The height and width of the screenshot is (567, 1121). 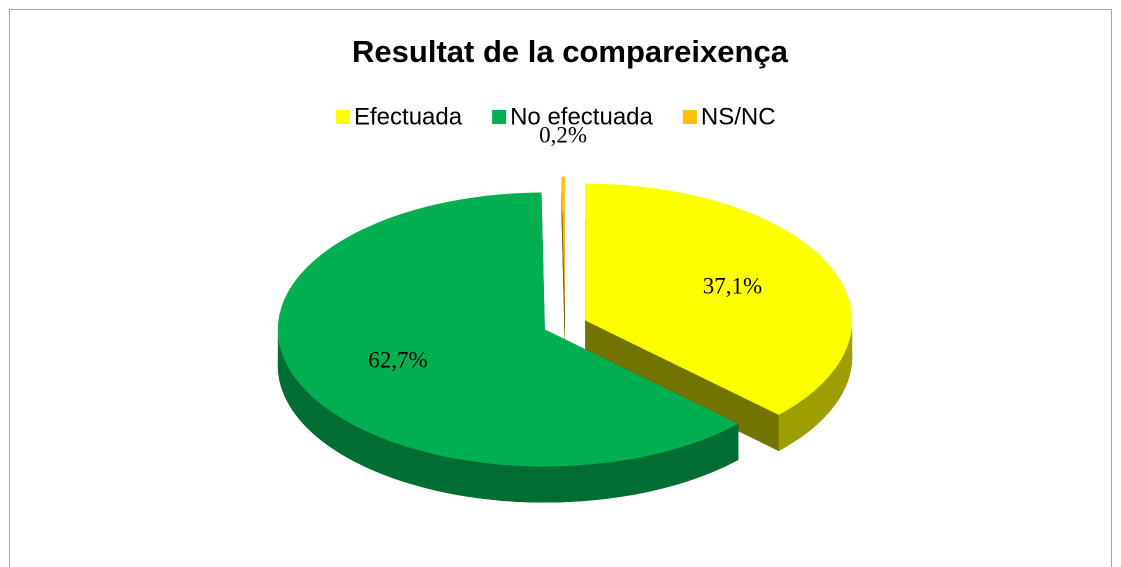 What do you see at coordinates (408, 116) in the screenshot?
I see `legend-label: Efectuada` at bounding box center [408, 116].